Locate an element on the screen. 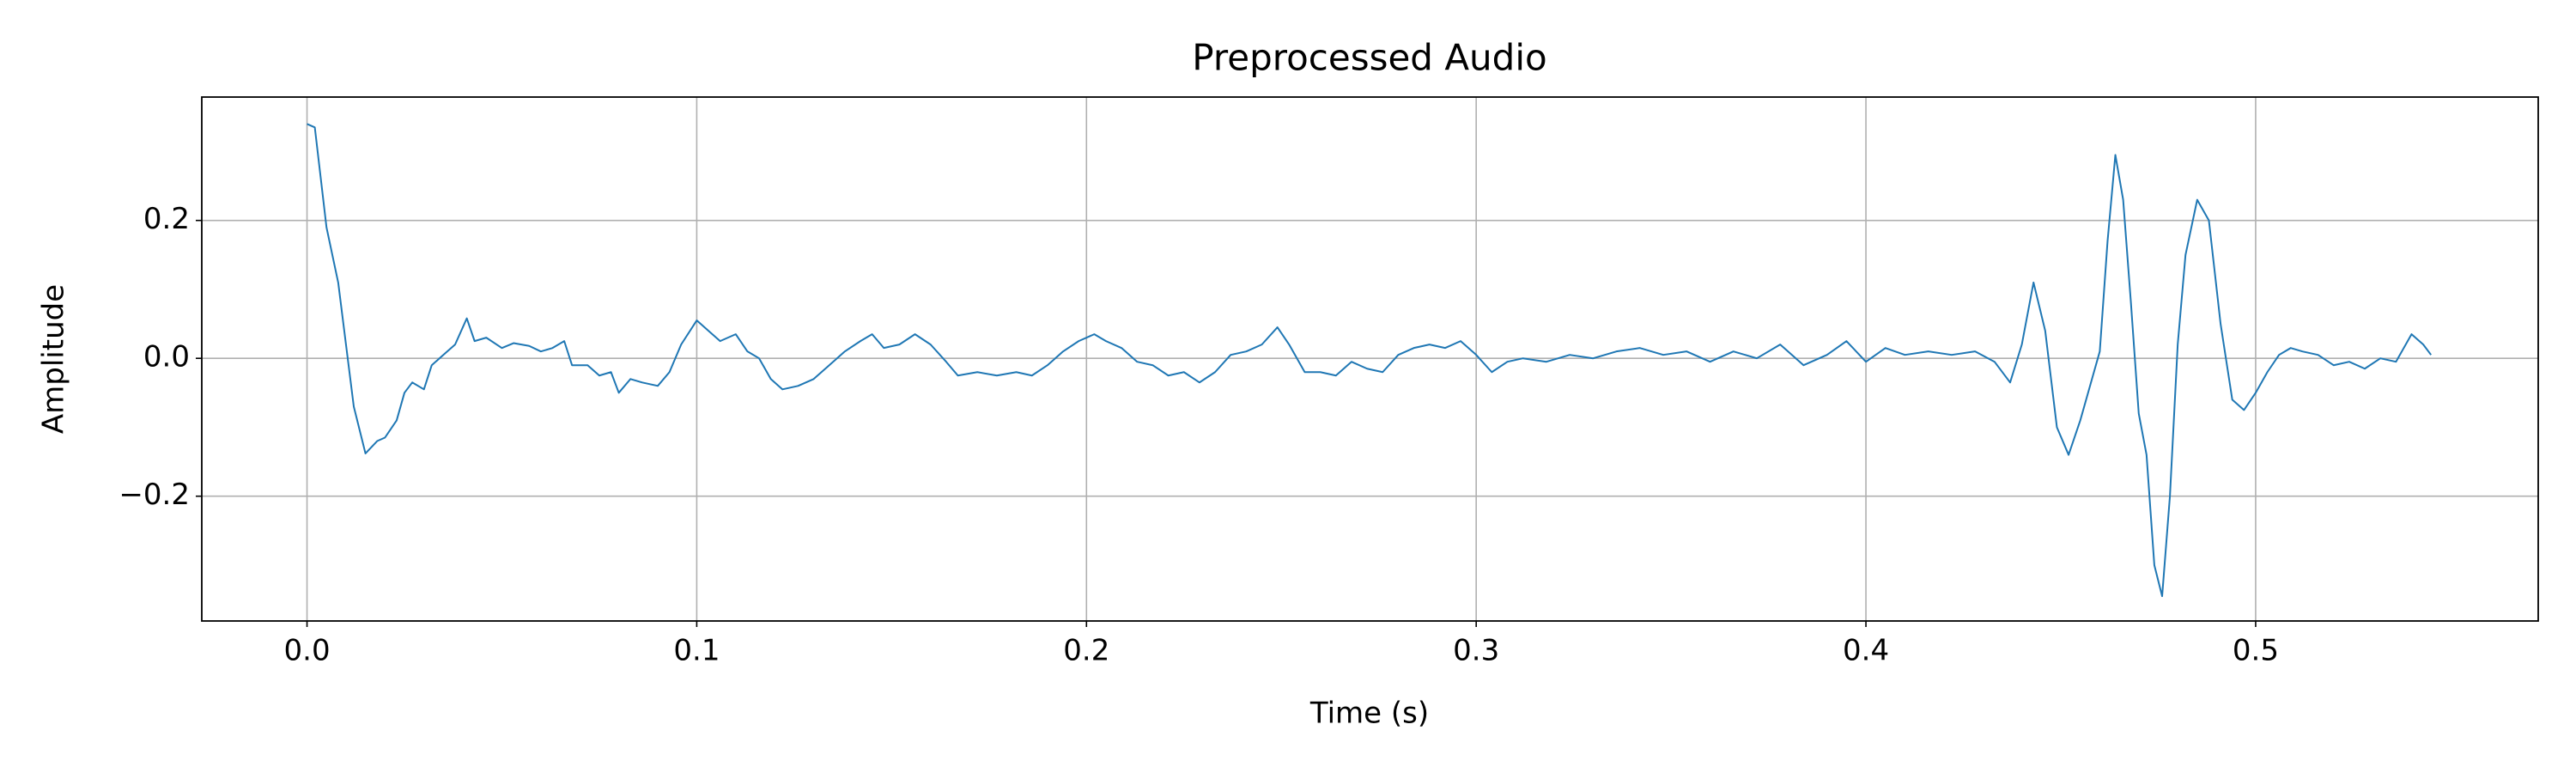 This screenshot has height=773, width=2576. y-tick-label: 0.2 is located at coordinates (166, 219).